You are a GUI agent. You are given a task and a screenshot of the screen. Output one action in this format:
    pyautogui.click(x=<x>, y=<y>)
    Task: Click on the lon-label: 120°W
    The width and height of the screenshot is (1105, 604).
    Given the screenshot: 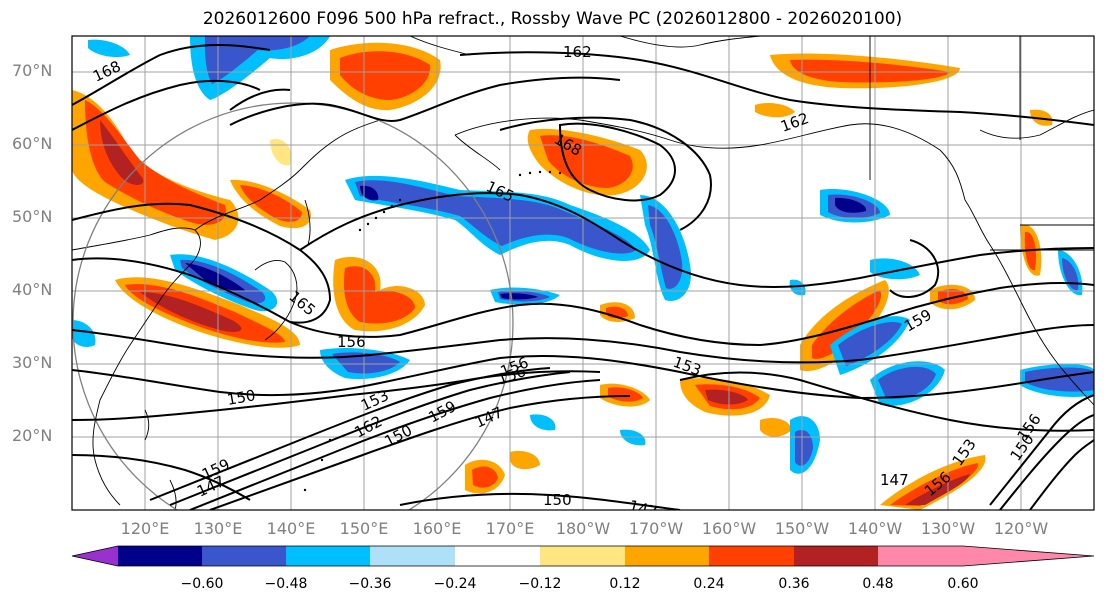 What is the action you would take?
    pyautogui.click(x=1021, y=528)
    